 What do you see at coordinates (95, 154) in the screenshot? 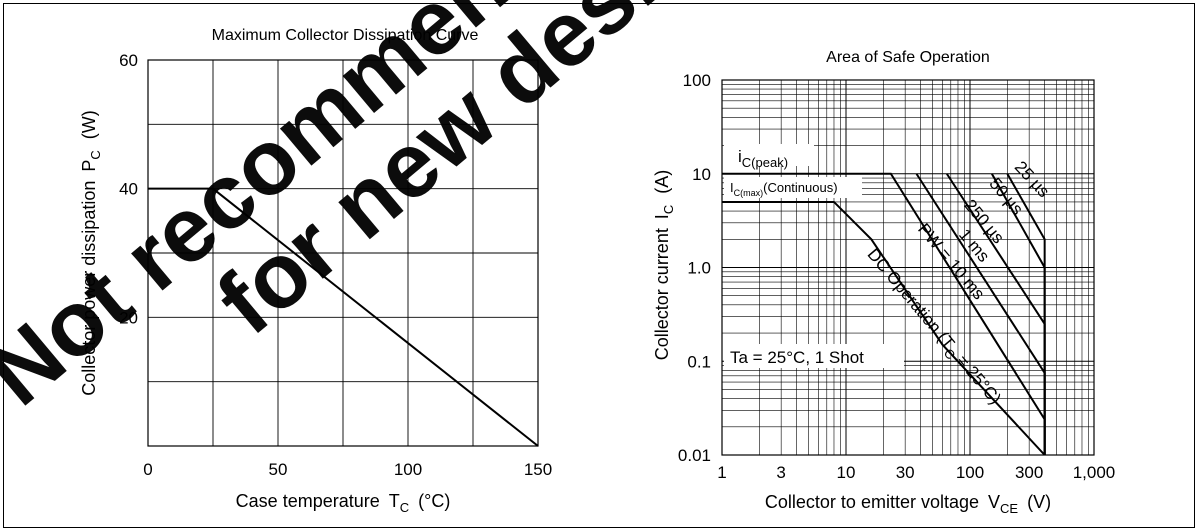
I see `dissipation-y-symbol-sub: C` at bounding box center [95, 154].